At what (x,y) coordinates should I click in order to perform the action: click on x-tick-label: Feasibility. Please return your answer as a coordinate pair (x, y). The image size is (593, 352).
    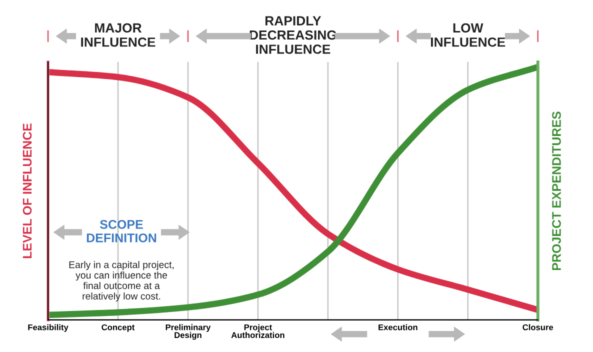
    Looking at the image, I should click on (48, 328).